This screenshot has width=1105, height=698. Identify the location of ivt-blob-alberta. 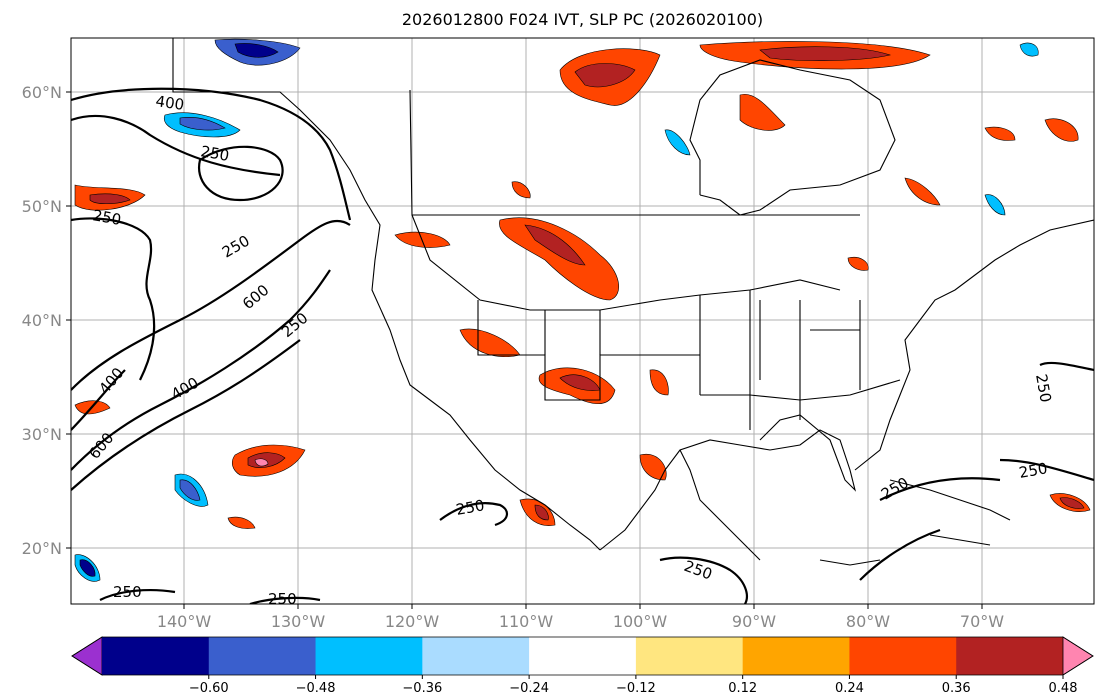
(521, 190).